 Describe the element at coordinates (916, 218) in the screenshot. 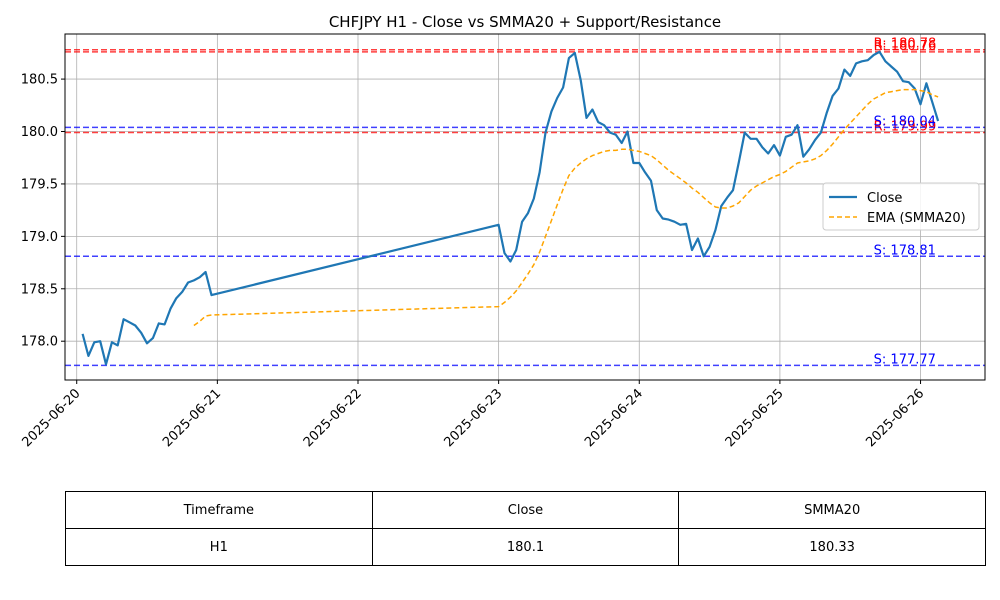

I see `legend-label: EMA (SMMA20)` at that location.